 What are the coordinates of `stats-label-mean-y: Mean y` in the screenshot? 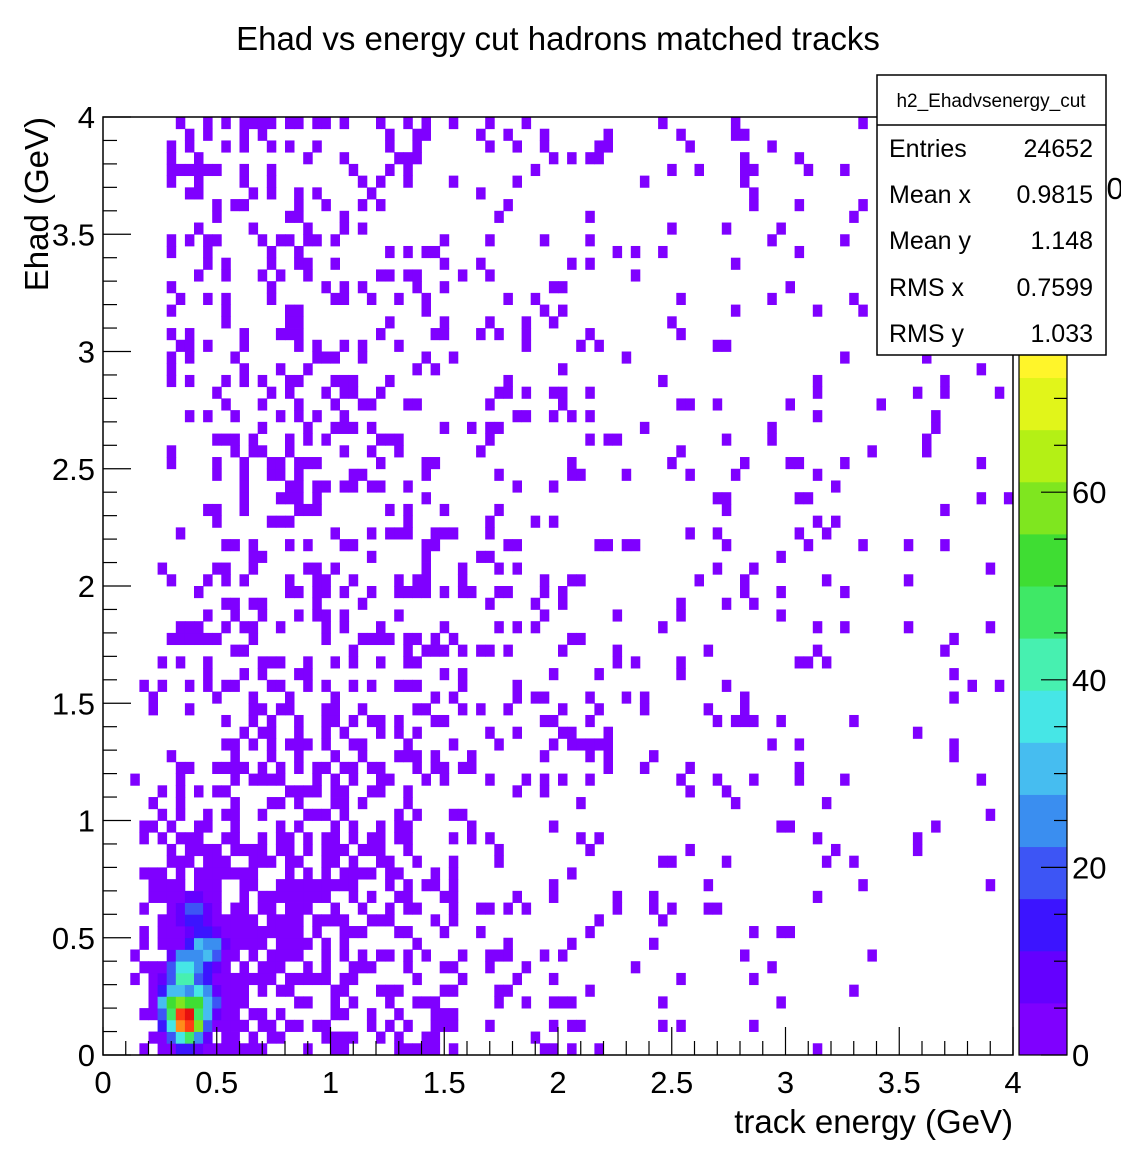 It's located at (930, 241).